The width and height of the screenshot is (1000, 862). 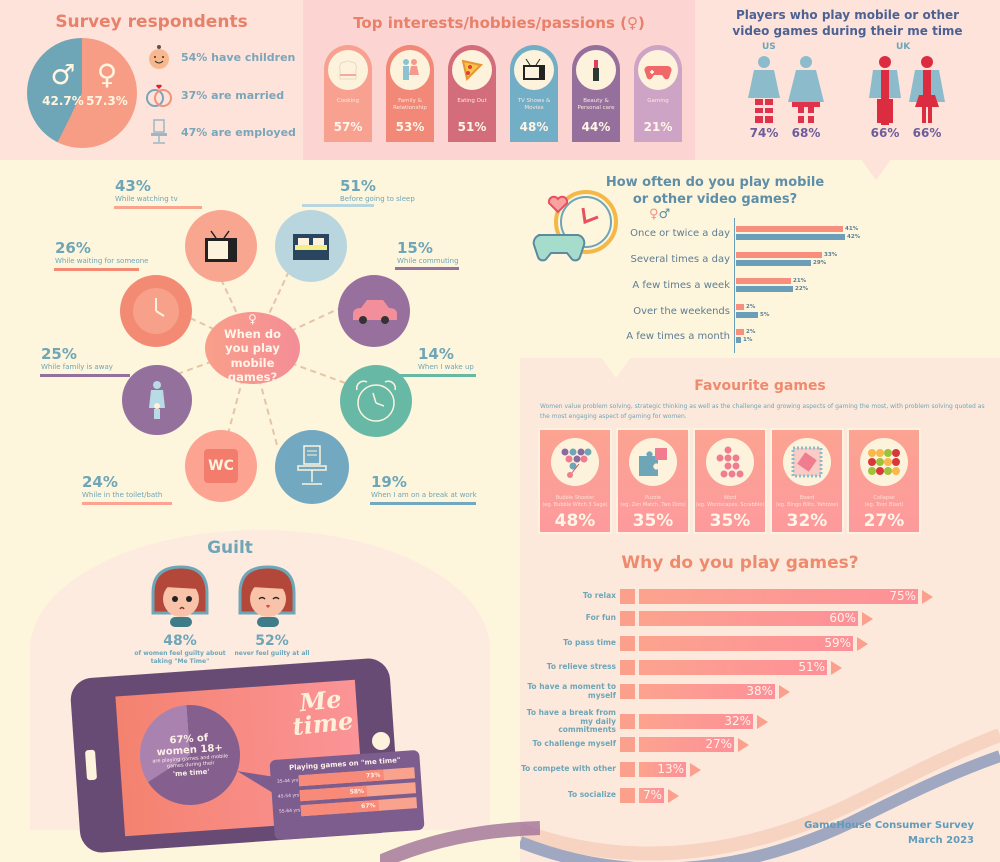 What do you see at coordinates (252, 318) in the screenshot?
I see `female-symbol-icon: ♀` at bounding box center [252, 318].